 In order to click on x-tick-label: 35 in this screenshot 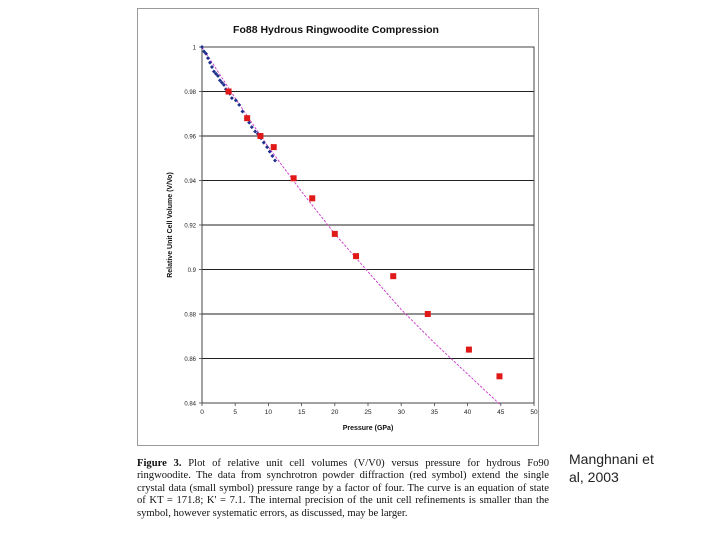, I will do `click(435, 412)`.